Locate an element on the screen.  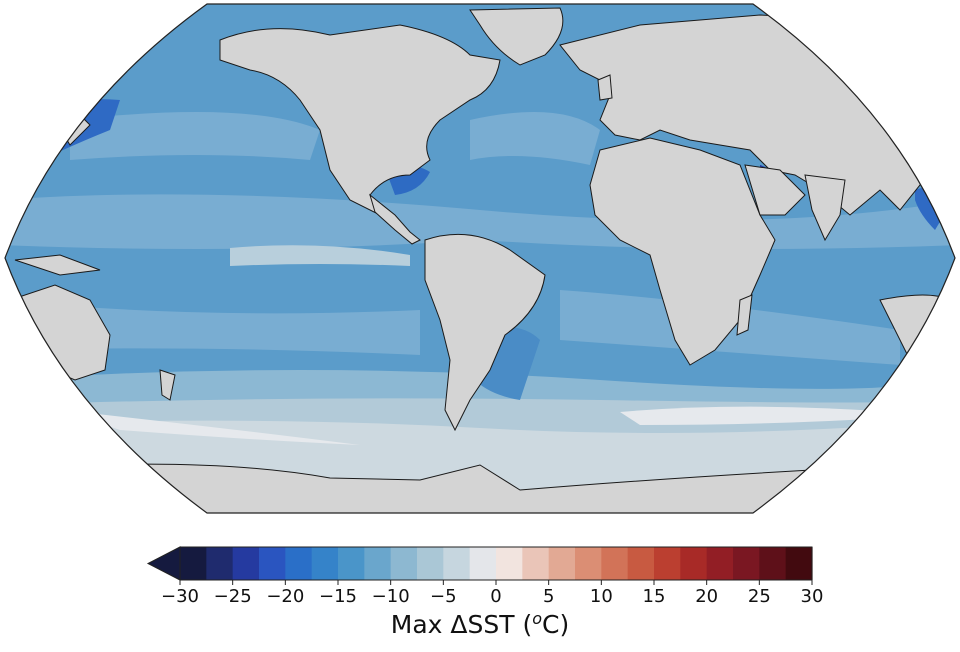
colorbar-tick-label: 0 is located at coordinates (495, 596).